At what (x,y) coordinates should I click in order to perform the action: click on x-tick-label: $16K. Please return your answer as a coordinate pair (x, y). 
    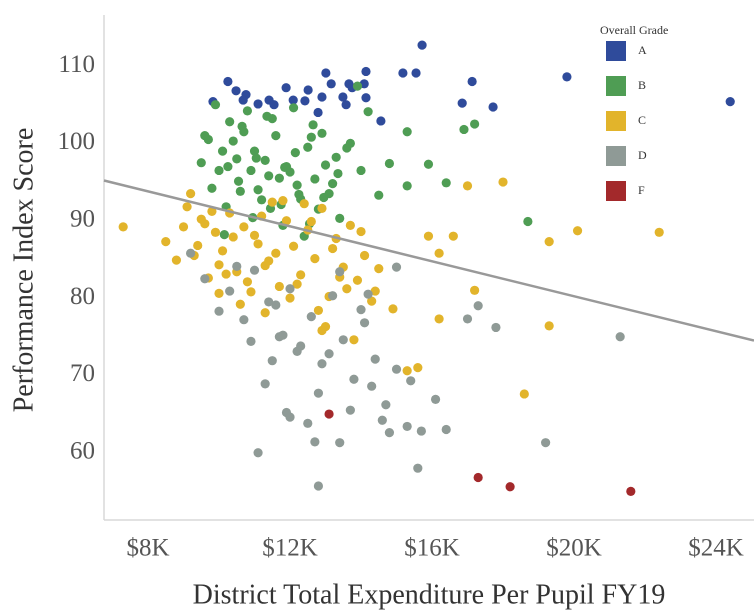
    Looking at the image, I should click on (432, 548).